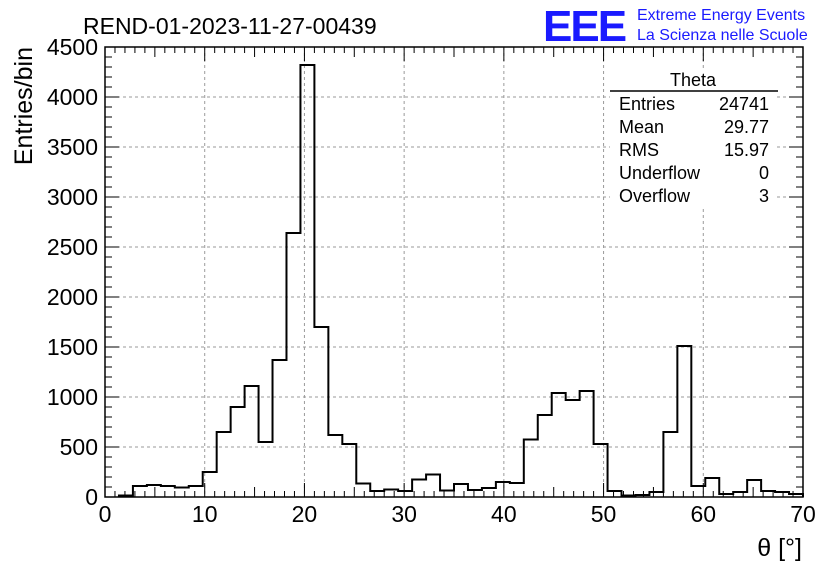  What do you see at coordinates (230, 26) in the screenshot?
I see `chart-title: REND-01-2023-11-27-00439` at bounding box center [230, 26].